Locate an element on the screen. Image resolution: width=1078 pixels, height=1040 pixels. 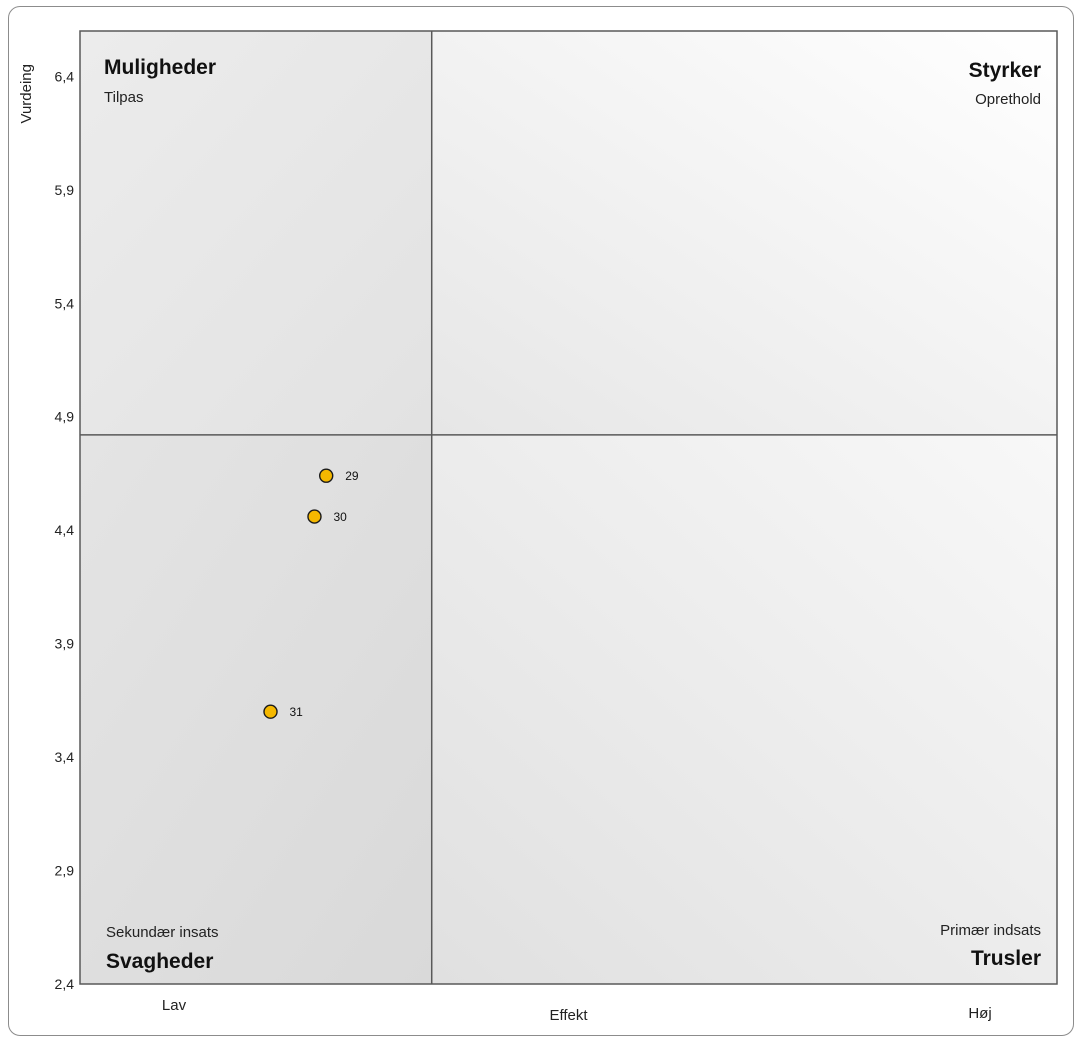
x-axis-title: Effekt is located at coordinates (568, 1015).